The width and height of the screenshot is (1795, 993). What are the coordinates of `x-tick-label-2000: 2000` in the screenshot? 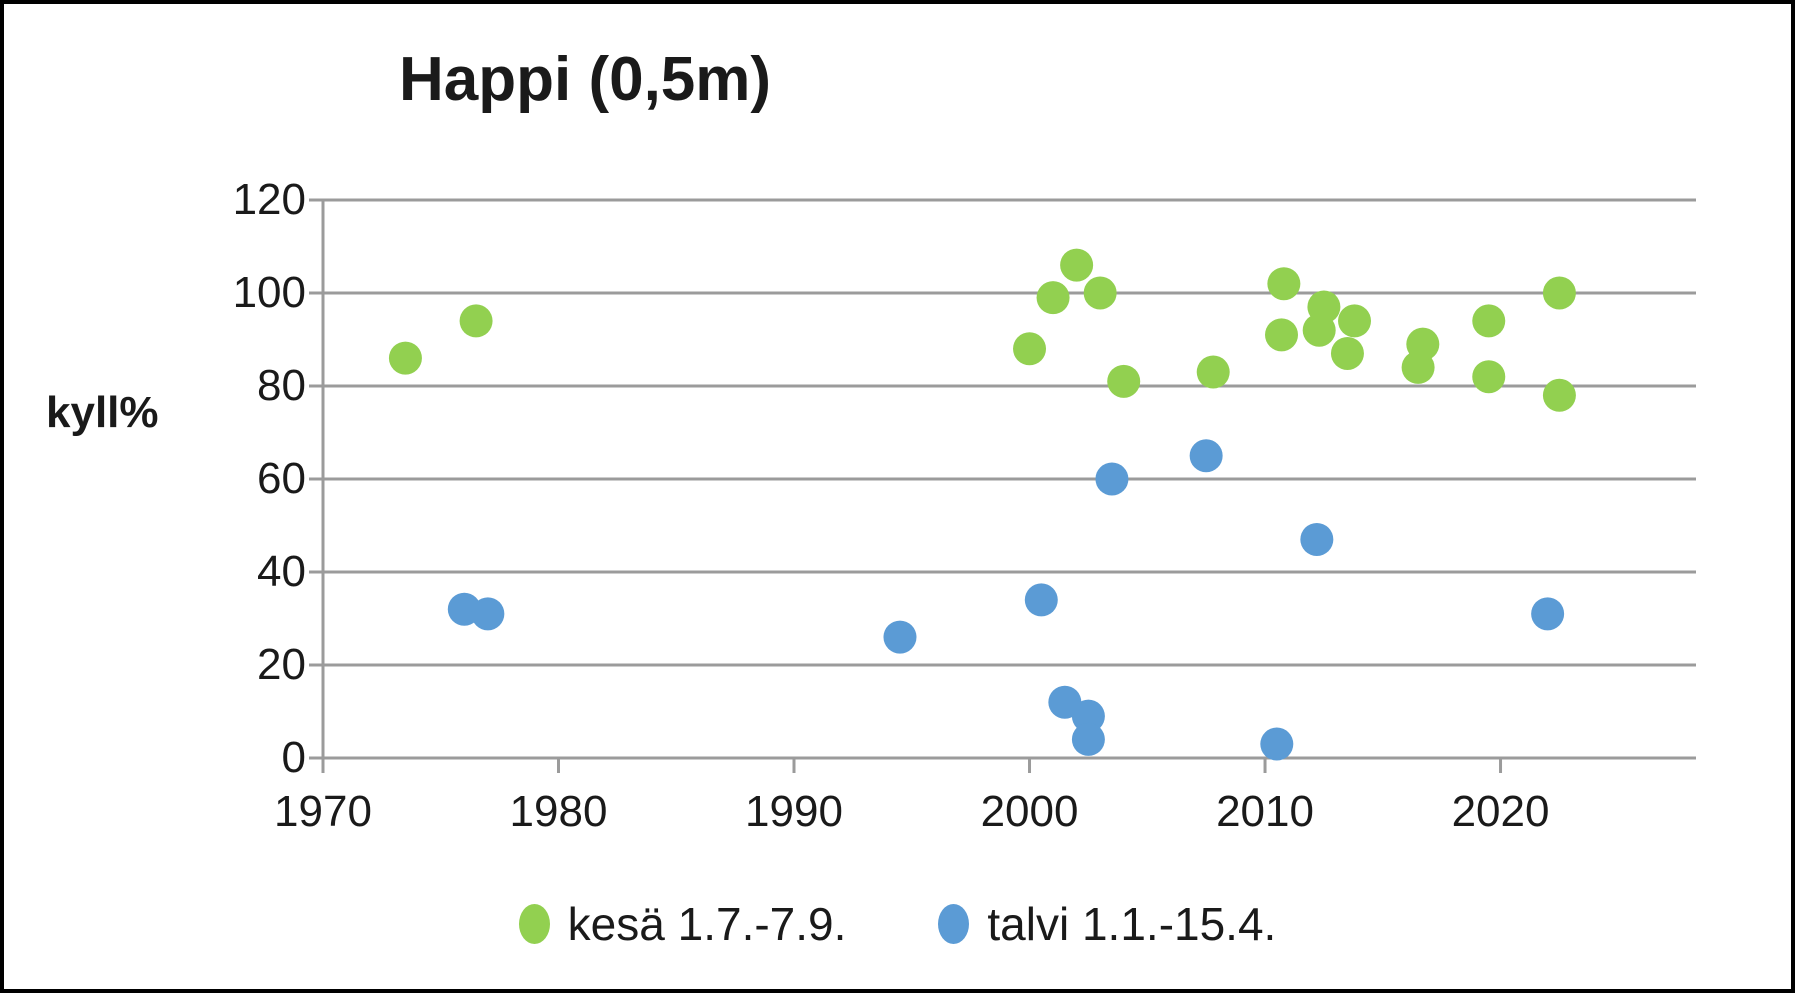 It's located at (1029, 811).